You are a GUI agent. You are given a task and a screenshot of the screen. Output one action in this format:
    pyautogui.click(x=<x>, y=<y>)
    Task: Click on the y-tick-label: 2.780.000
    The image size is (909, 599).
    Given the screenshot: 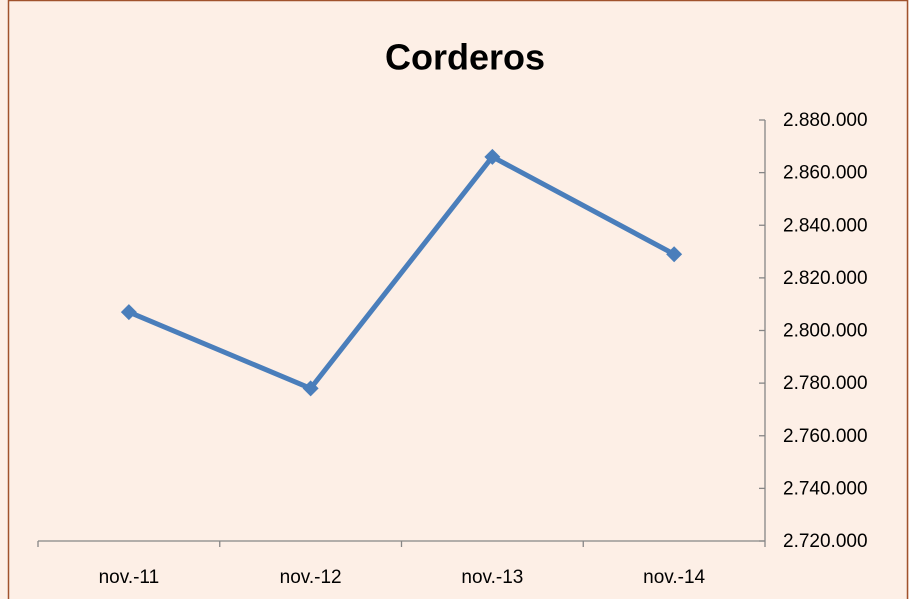 What is the action you would take?
    pyautogui.click(x=825, y=383)
    